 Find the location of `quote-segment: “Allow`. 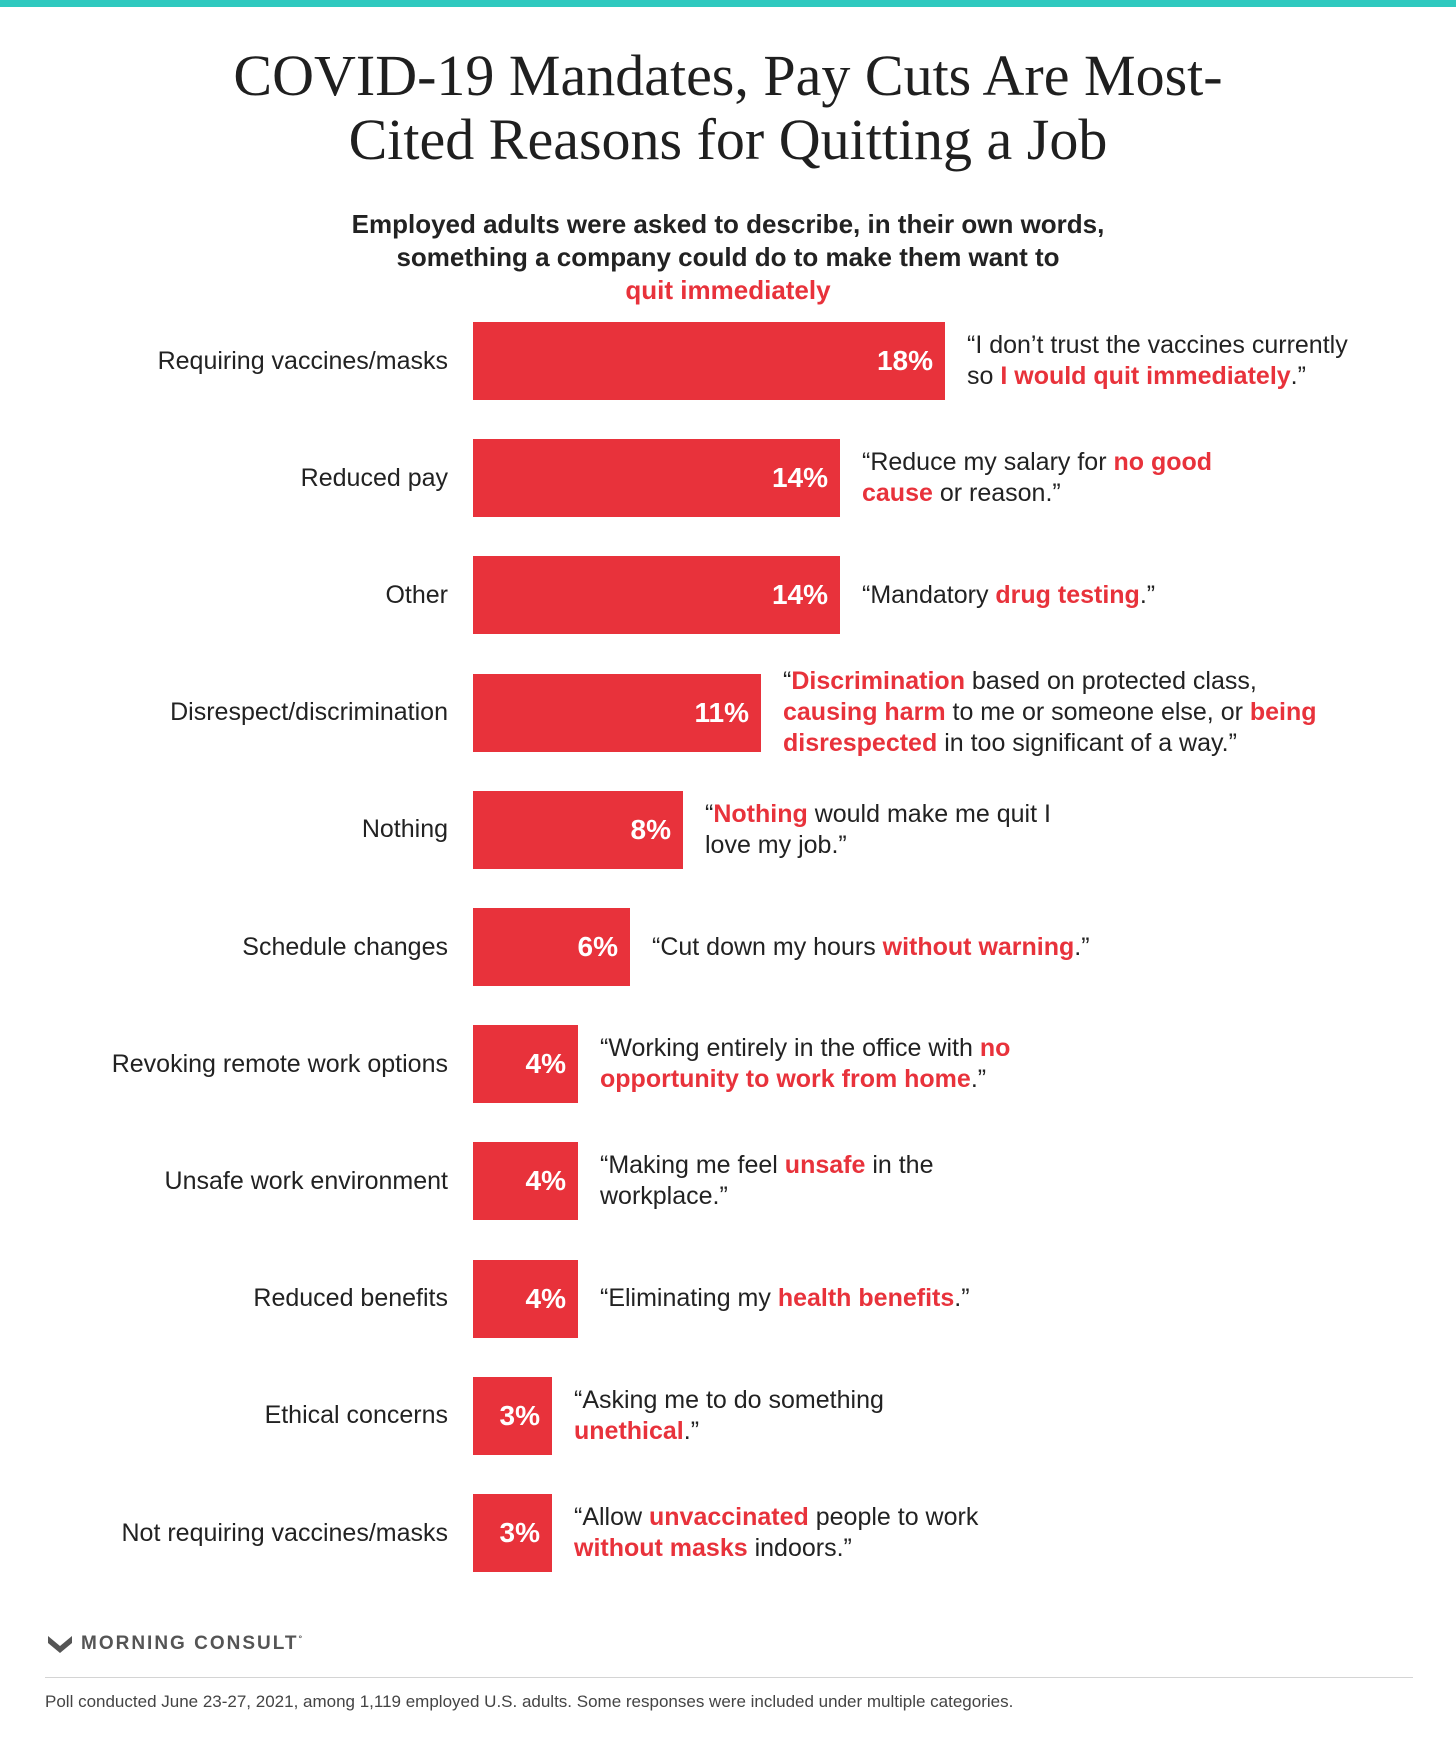

quote-segment: “Allow is located at coordinates (612, 1517).